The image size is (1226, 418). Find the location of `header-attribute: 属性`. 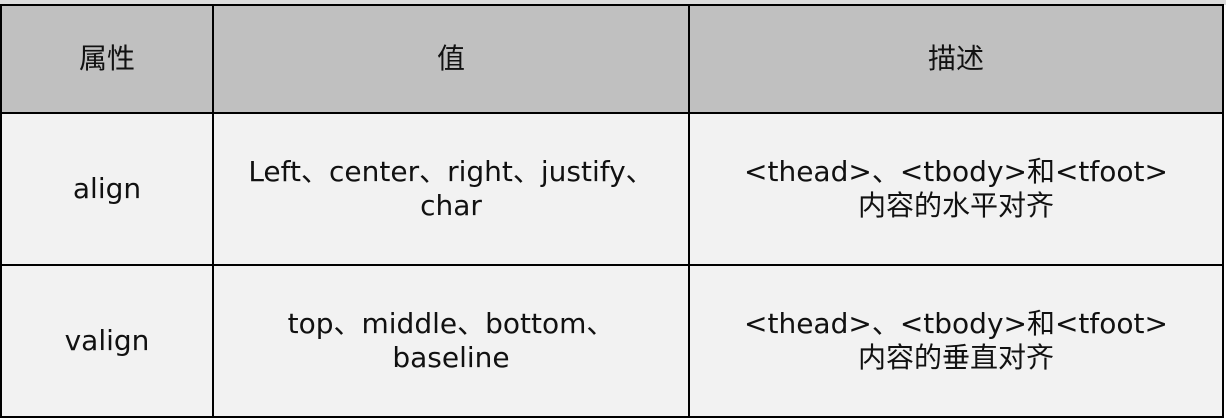

header-attribute: 属性 is located at coordinates (107, 59).